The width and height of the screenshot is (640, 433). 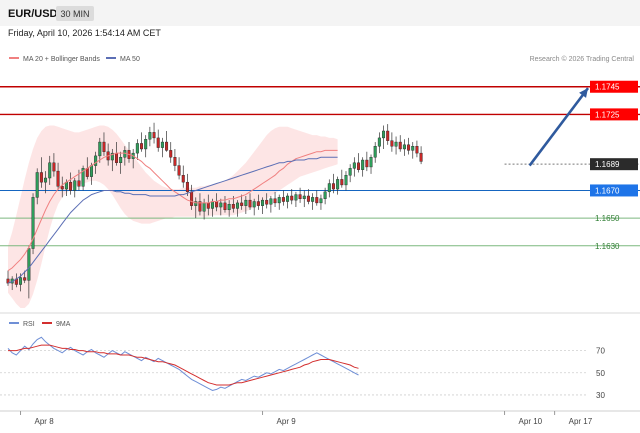 I want to click on symbol-title: EUR/USD, so click(x=33, y=14).